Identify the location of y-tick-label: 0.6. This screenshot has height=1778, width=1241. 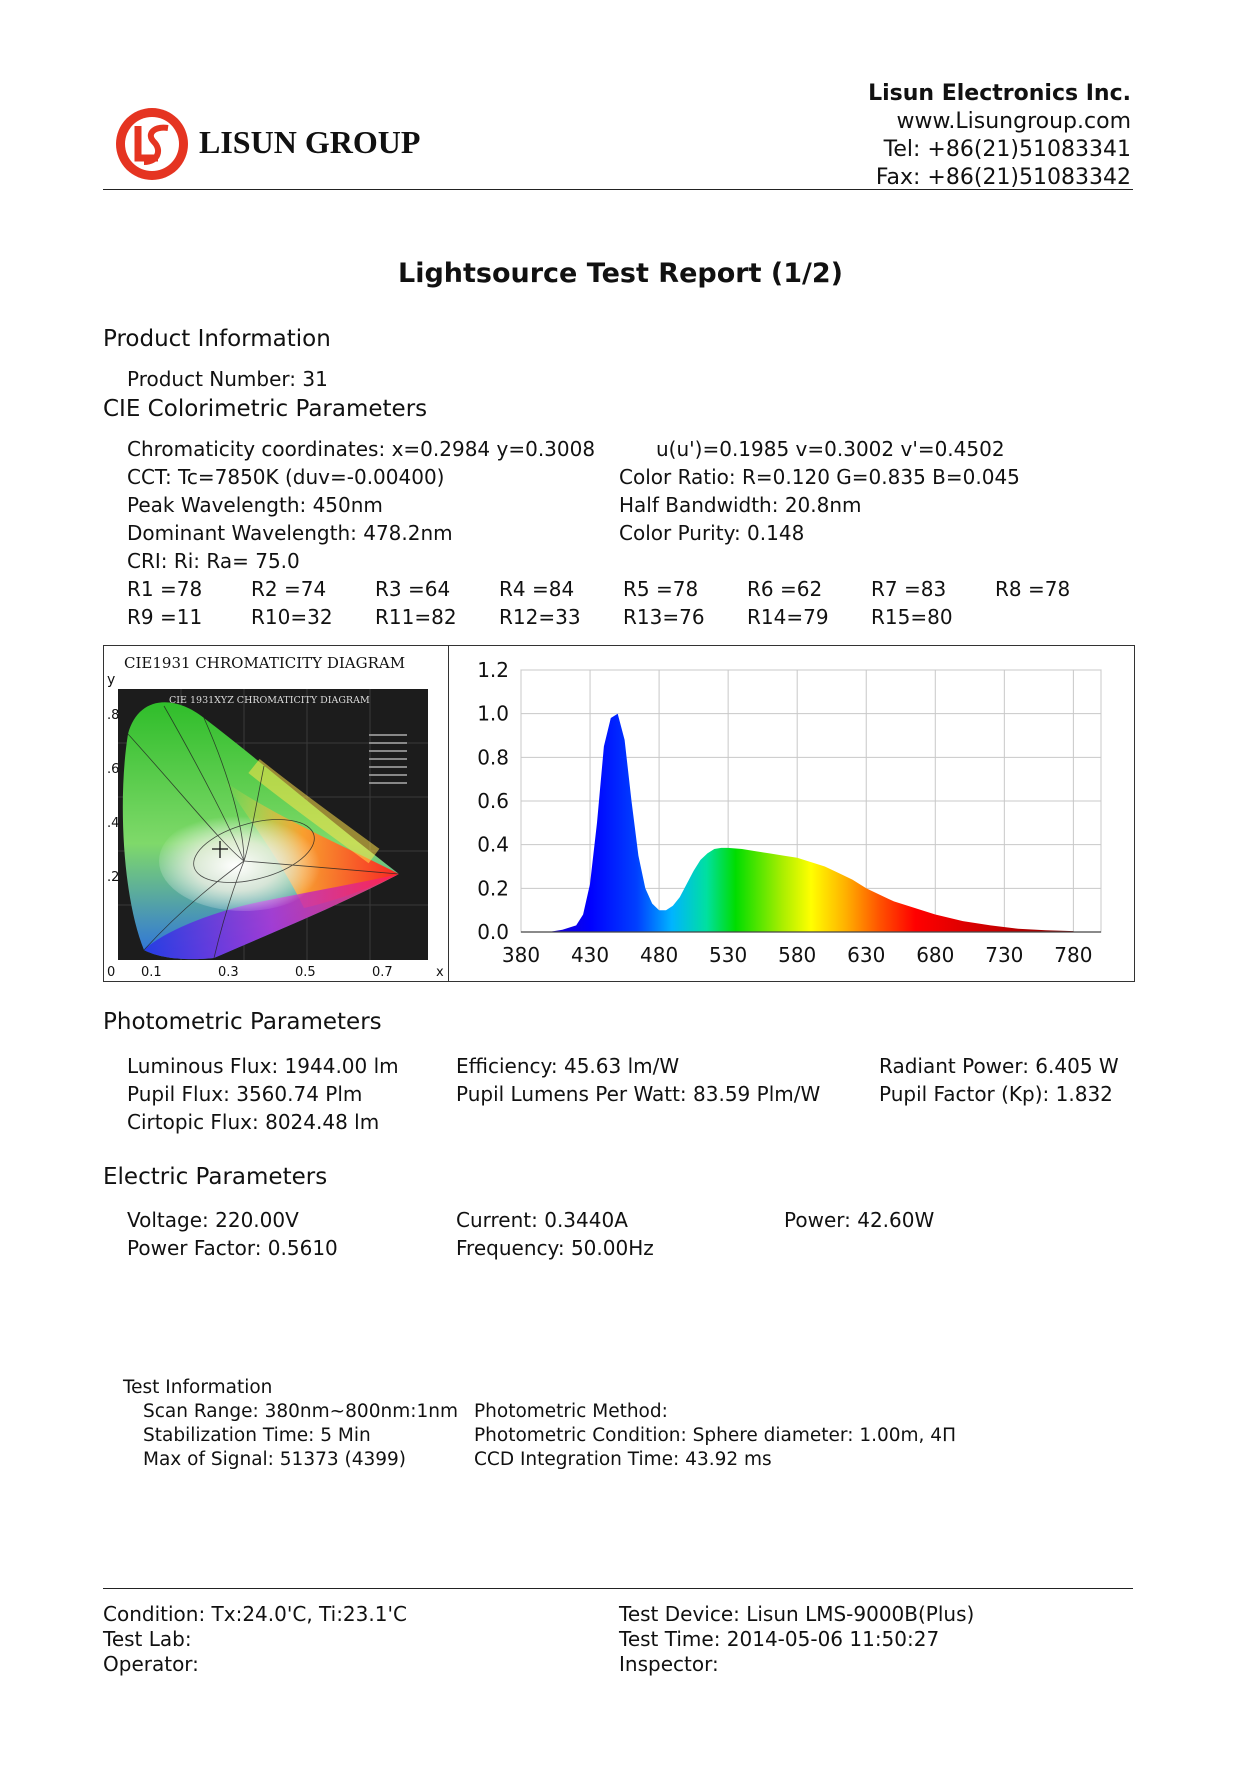
(493, 801).